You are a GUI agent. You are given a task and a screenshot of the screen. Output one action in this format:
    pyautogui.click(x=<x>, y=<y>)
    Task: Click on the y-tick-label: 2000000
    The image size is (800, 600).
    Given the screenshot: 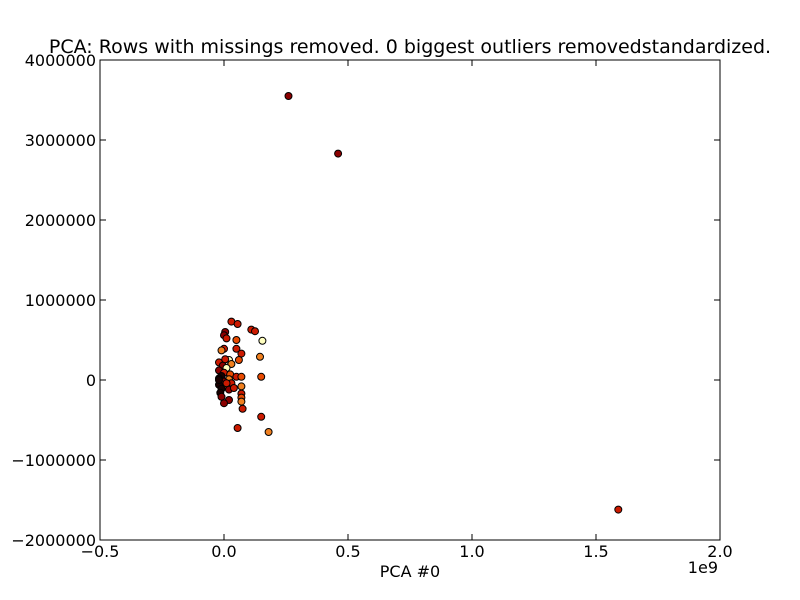 What is the action you would take?
    pyautogui.click(x=60, y=220)
    